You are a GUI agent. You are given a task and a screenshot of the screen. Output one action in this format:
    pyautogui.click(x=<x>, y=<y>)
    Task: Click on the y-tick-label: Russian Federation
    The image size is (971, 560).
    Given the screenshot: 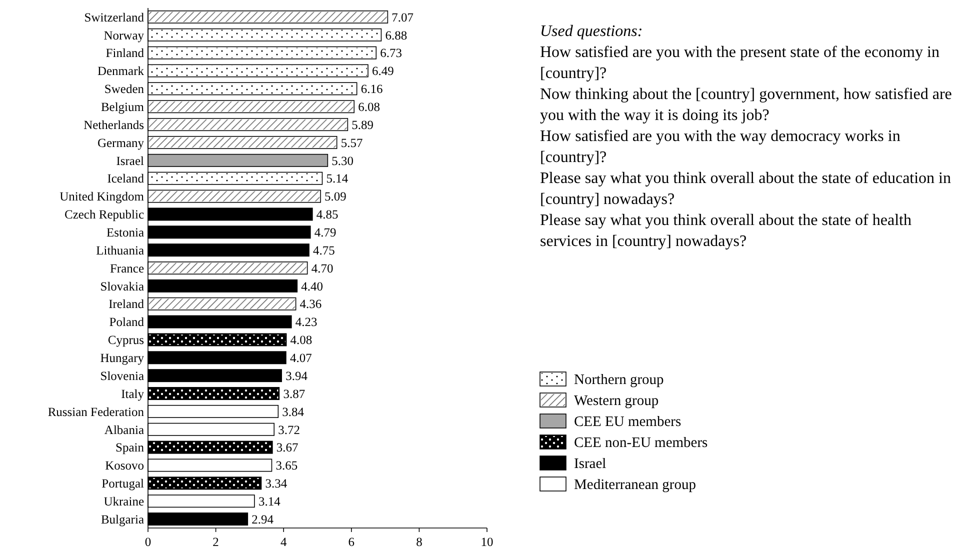 What is the action you would take?
    pyautogui.click(x=96, y=411)
    